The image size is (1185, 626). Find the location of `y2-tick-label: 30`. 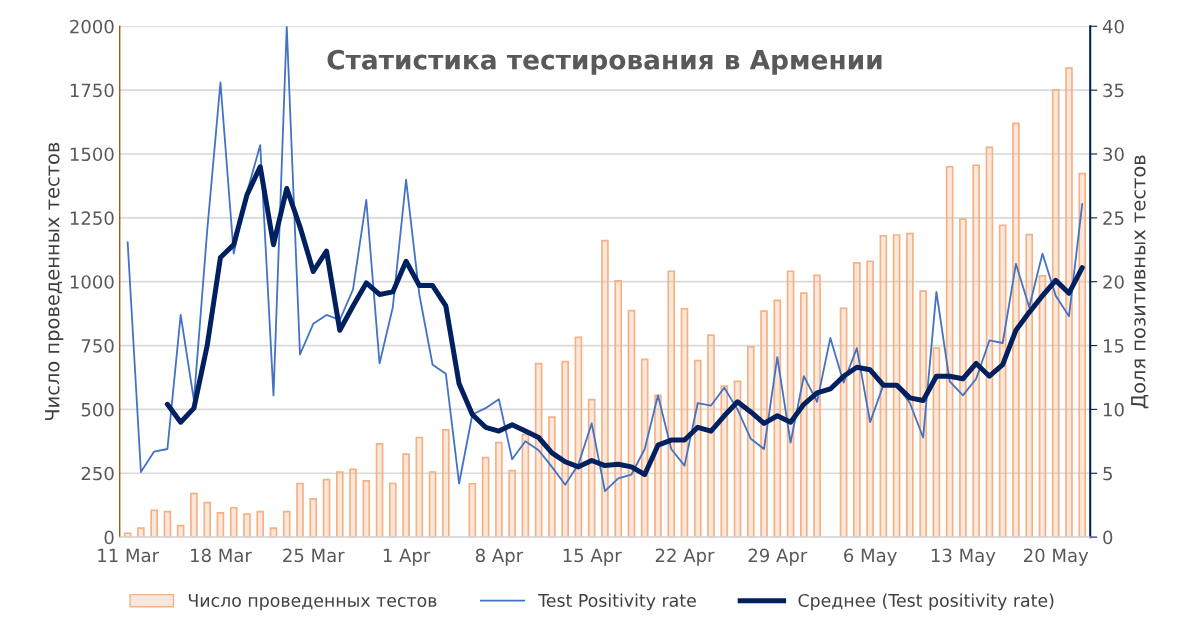

y2-tick-label: 30 is located at coordinates (1113, 154).